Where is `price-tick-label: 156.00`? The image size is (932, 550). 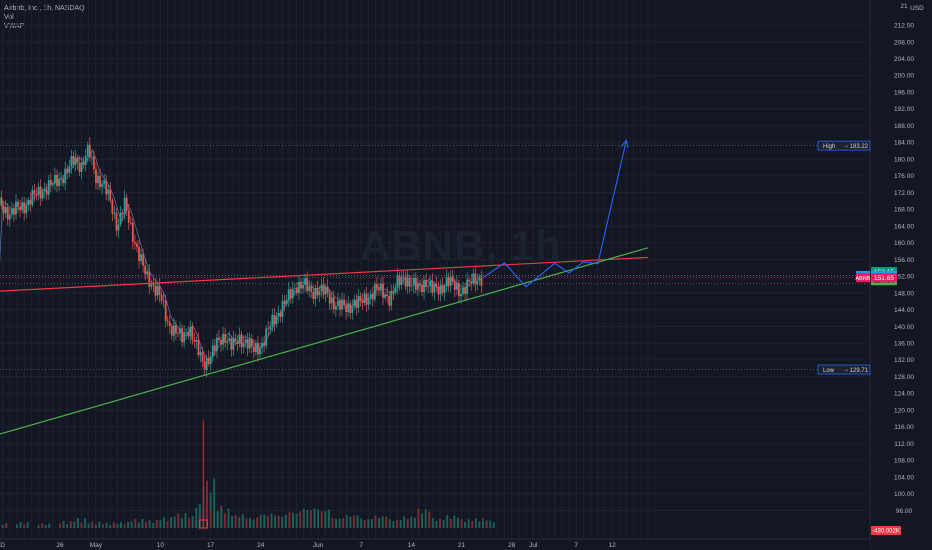 price-tick-label: 156.00 is located at coordinates (904, 260).